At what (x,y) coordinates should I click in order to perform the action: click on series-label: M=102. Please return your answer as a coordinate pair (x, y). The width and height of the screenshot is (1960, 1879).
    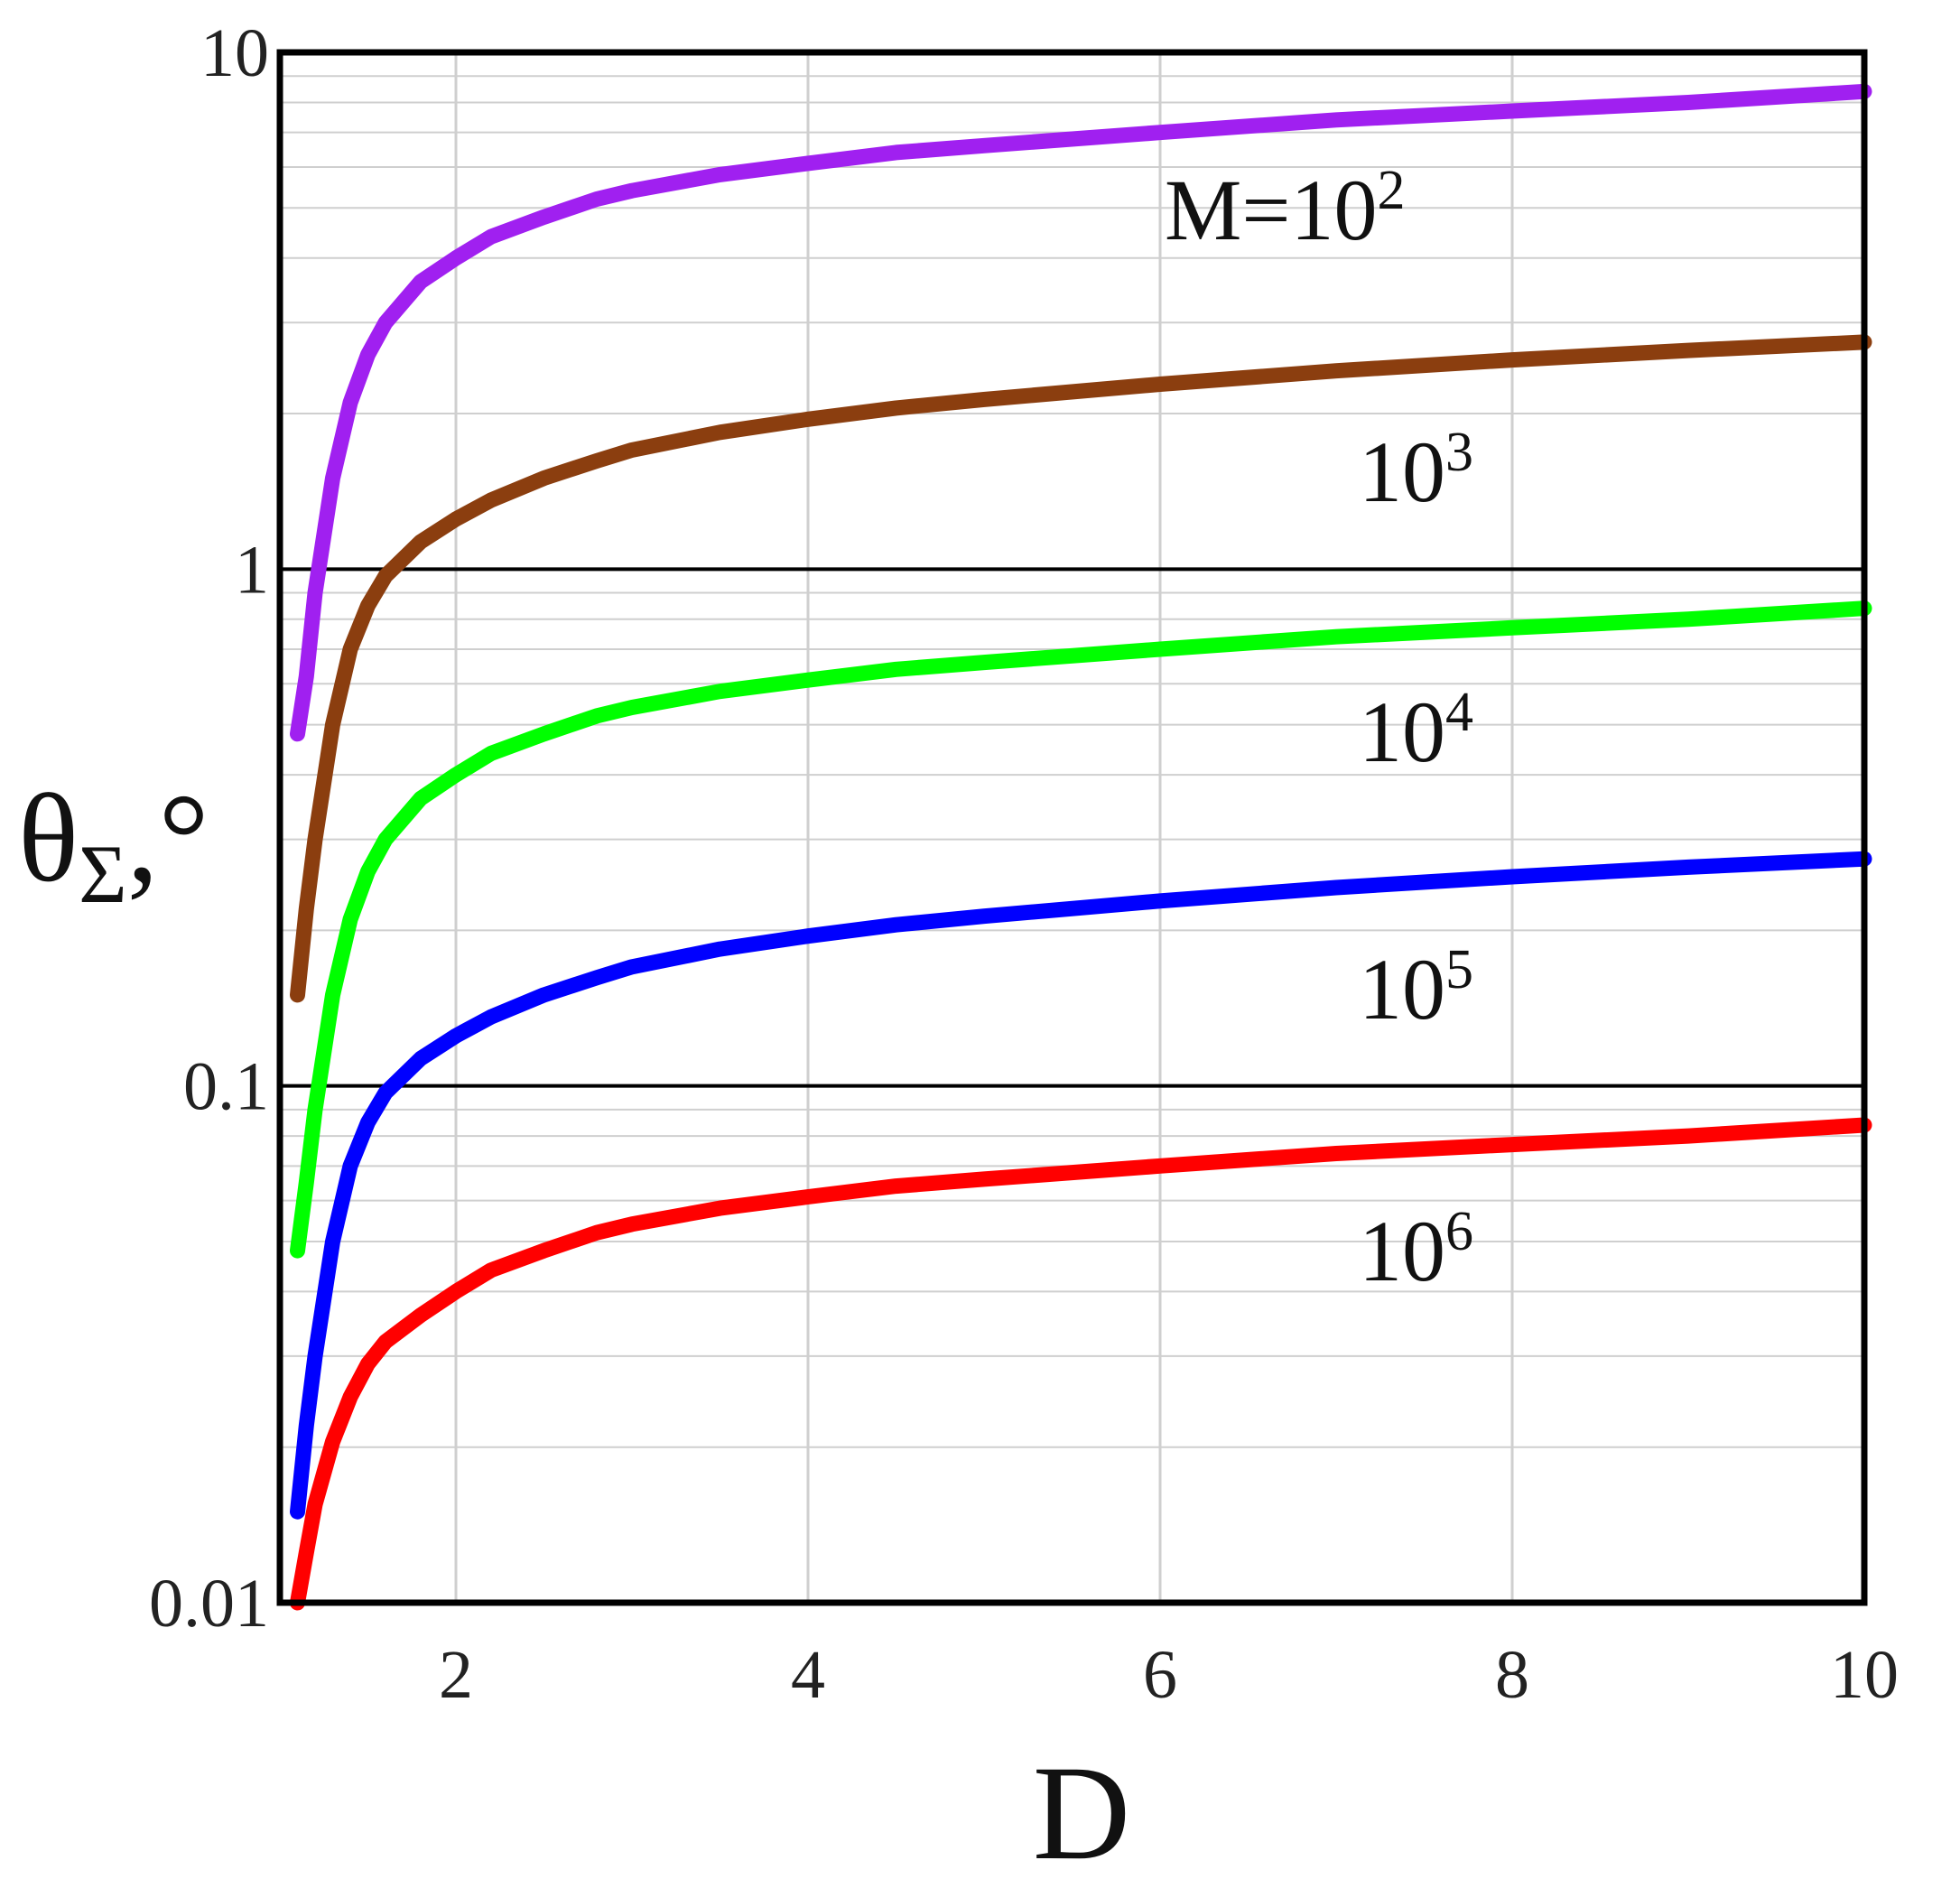
    Looking at the image, I should click on (1285, 209).